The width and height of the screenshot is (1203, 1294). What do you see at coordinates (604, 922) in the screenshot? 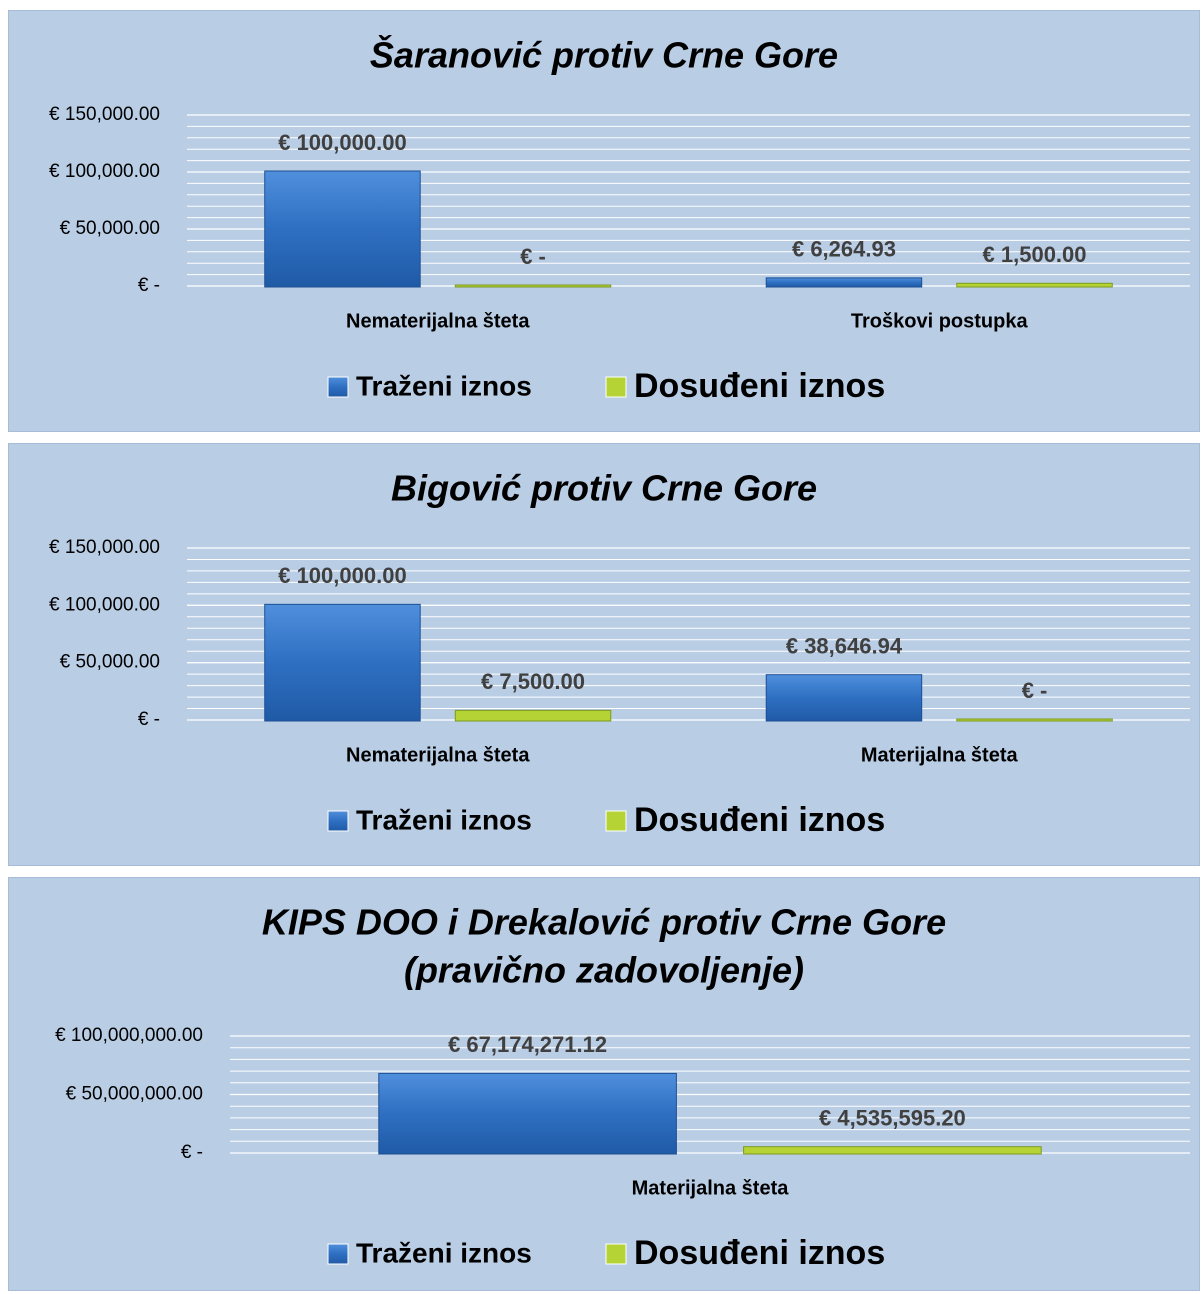
I see `chart-title: KIPS DOO i Drekalović protiv Crne Gore` at bounding box center [604, 922].